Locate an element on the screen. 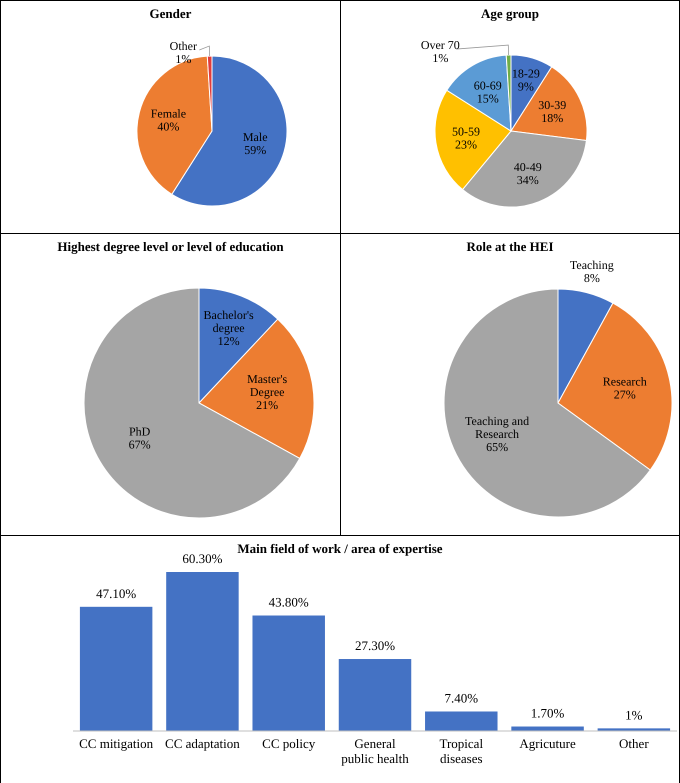  slice-label: Female is located at coordinates (168, 113).